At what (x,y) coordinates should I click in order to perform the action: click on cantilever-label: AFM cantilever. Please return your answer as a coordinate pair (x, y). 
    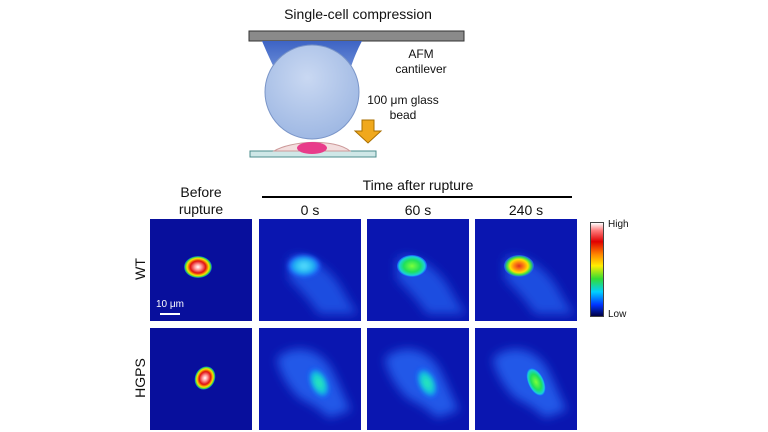
    Looking at the image, I should click on (421, 61).